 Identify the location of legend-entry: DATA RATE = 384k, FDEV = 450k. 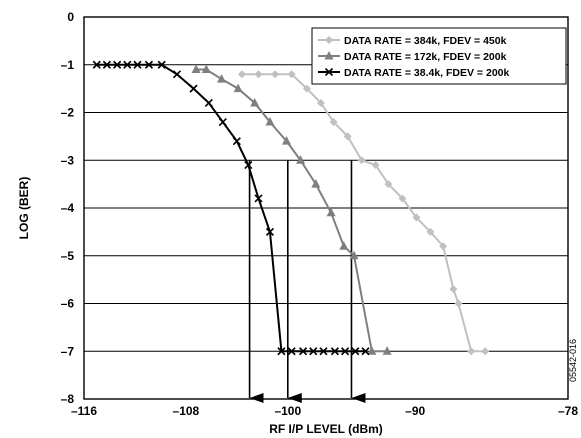
(412, 41).